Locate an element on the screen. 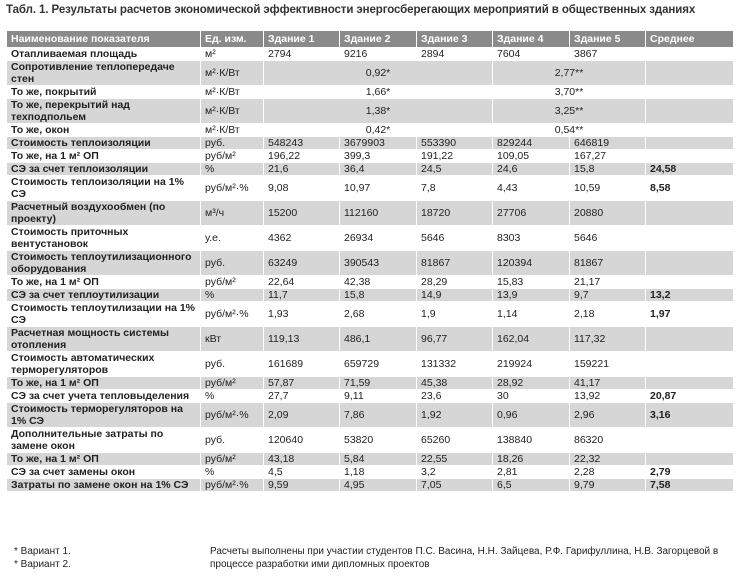 The width and height of the screenshot is (738, 584). row-label: СЭ за счет учета тепловыделения is located at coordinates (103, 396).